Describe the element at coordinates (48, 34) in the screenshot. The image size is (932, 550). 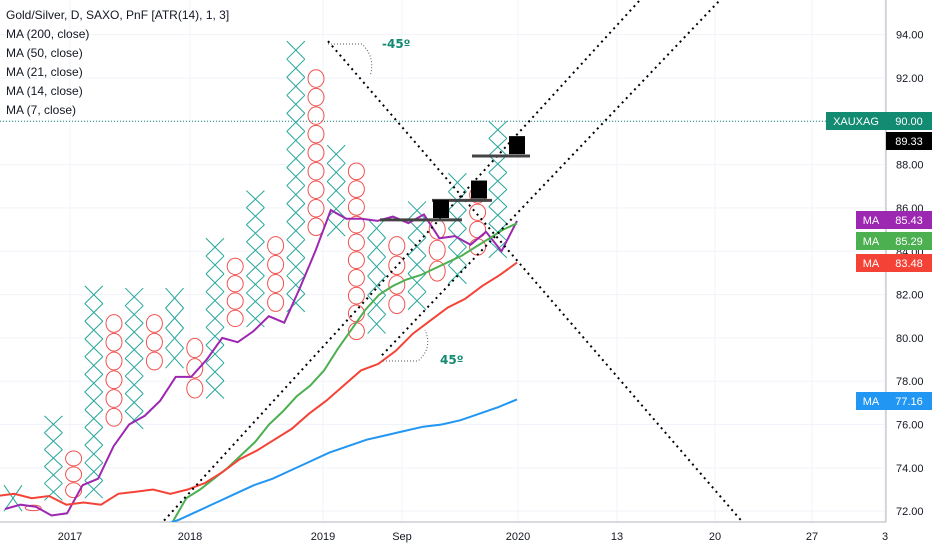
I see `legend-ma200: MA (200, close)` at that location.